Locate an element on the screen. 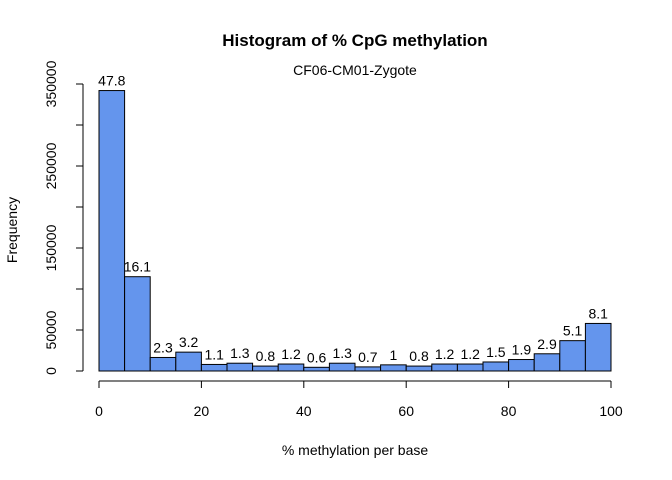 The height and width of the screenshot is (480, 672). y-tick-label: 150000 is located at coordinates (51, 247).